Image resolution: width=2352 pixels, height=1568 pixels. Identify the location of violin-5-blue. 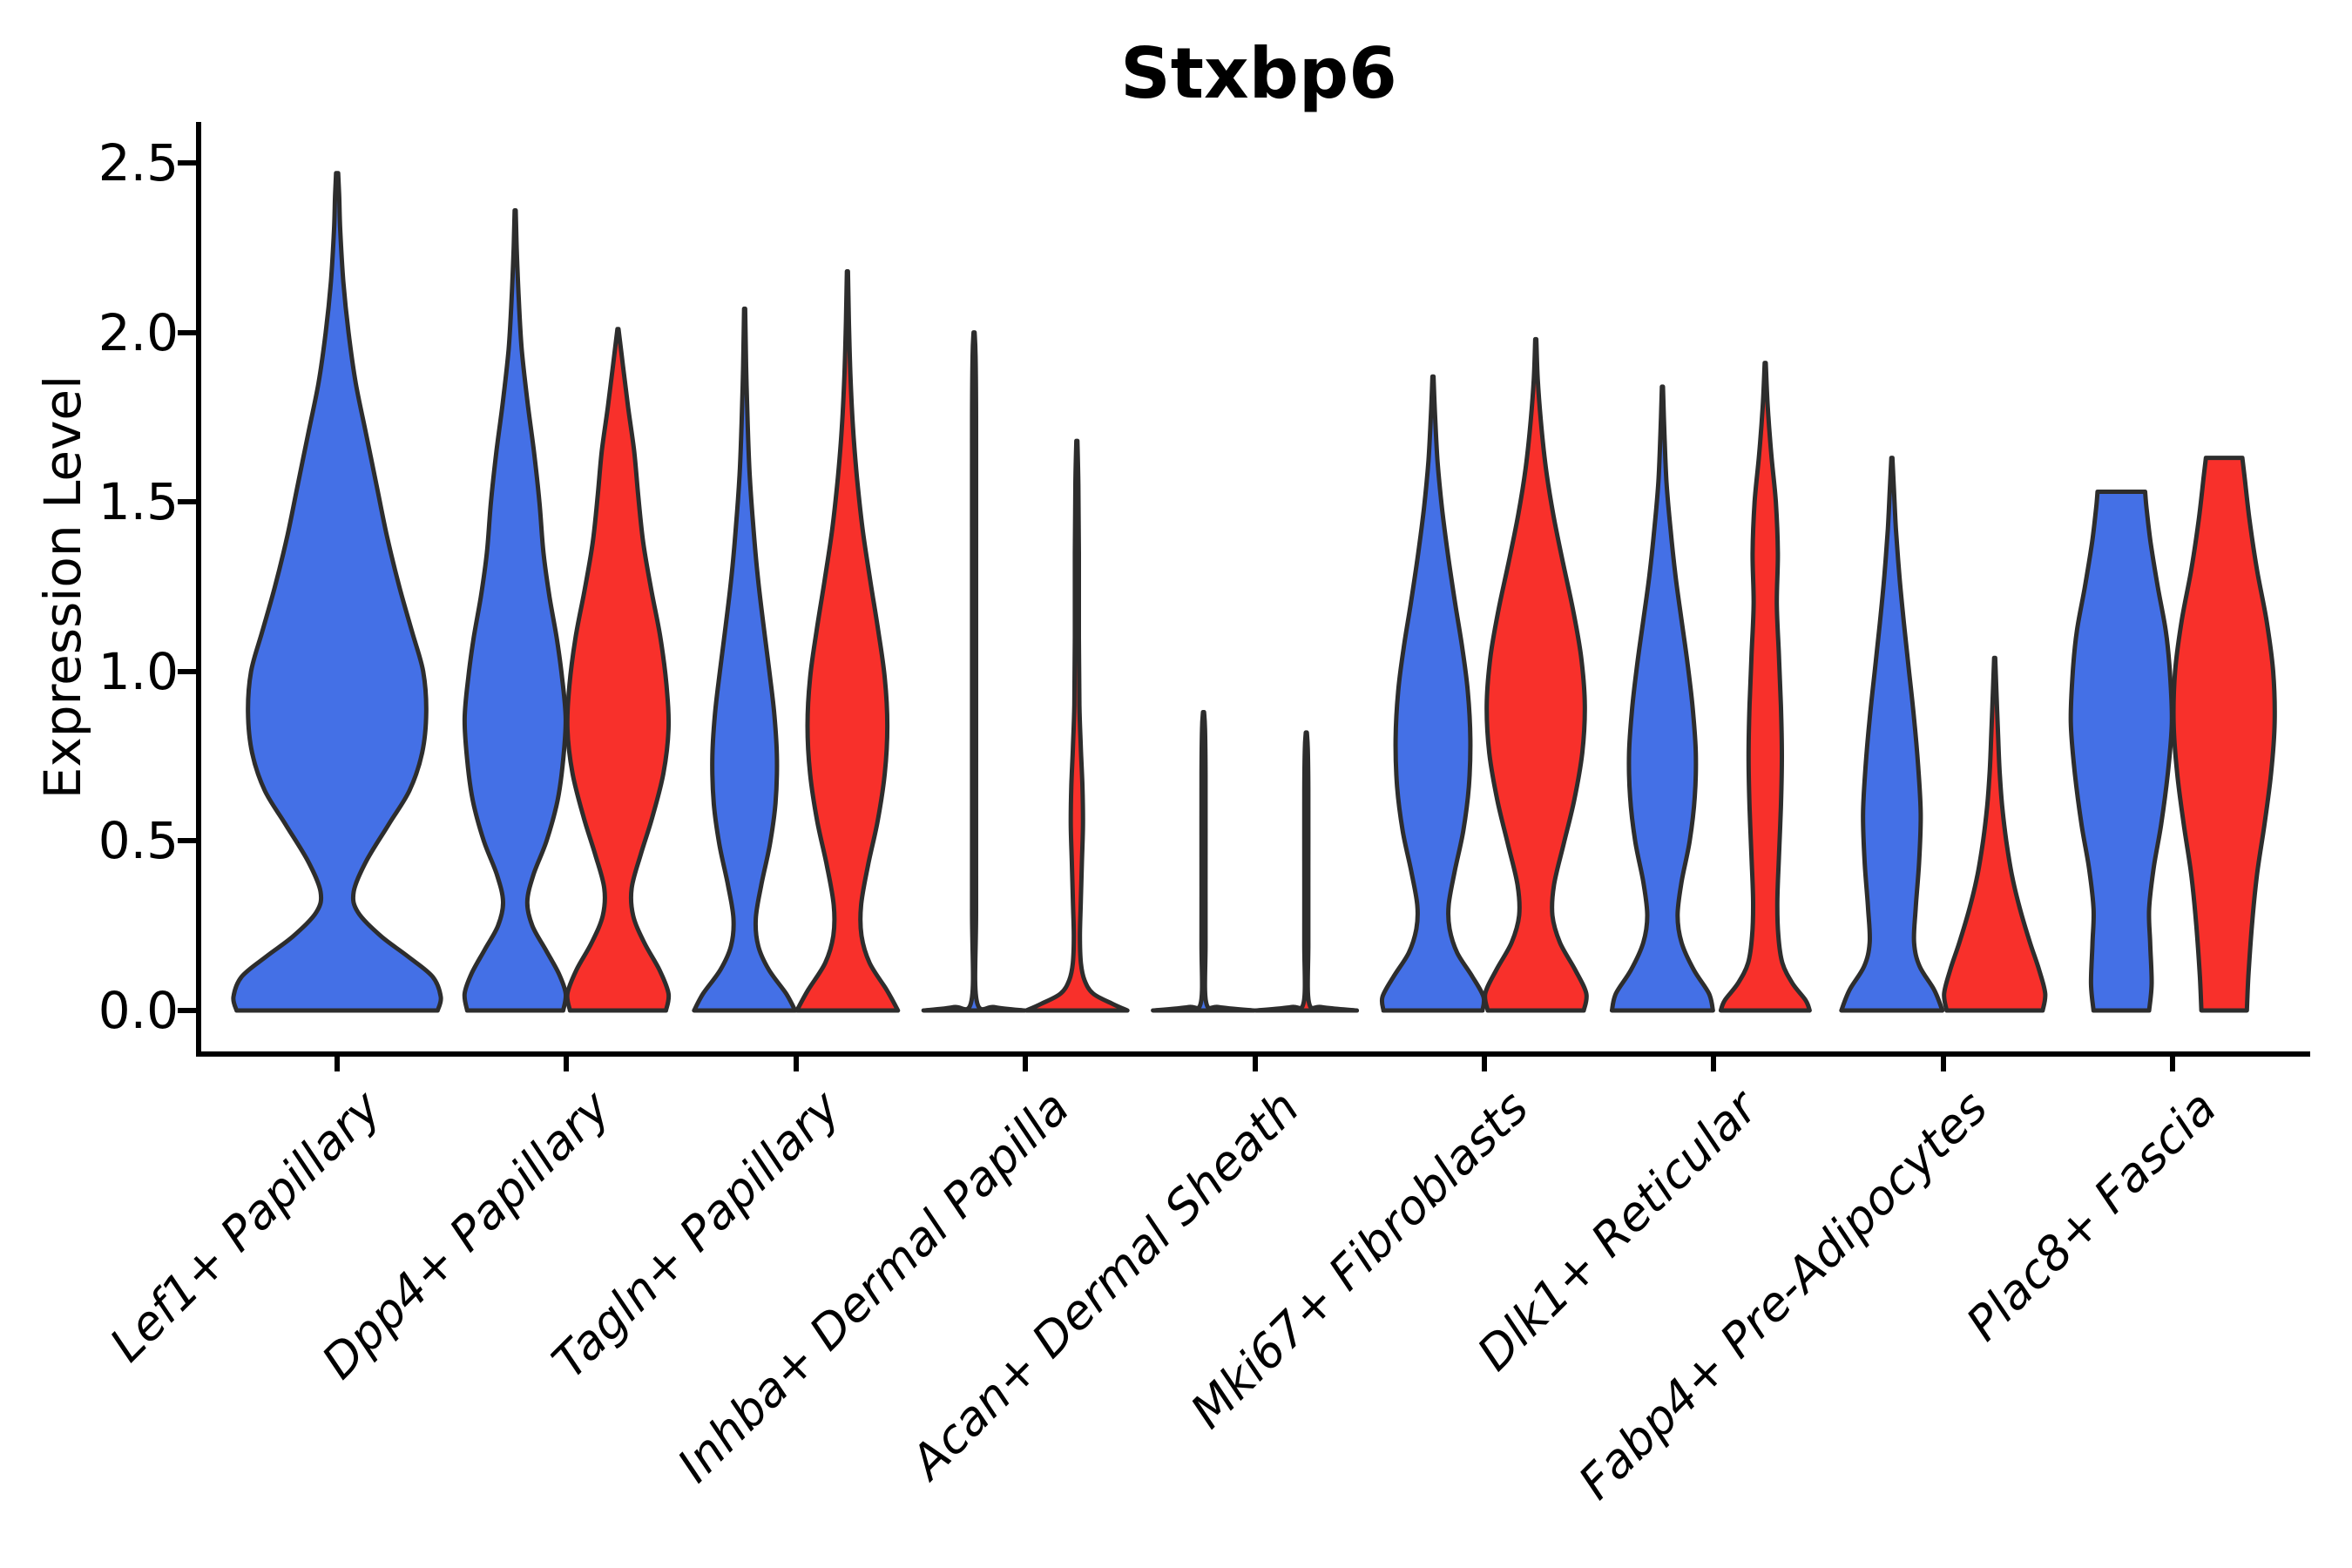
(1433, 693).